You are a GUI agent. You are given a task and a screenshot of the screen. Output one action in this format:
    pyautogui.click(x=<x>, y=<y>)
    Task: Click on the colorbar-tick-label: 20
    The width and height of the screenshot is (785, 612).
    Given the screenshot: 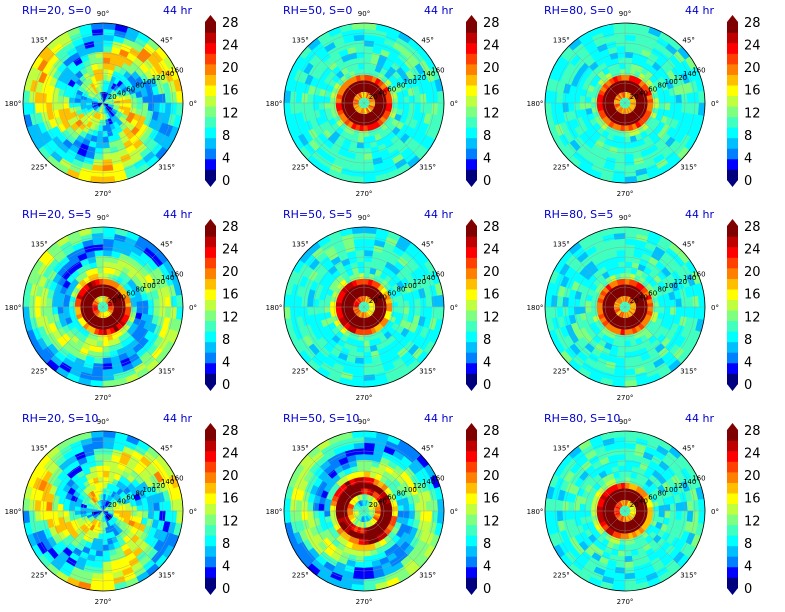 What is the action you would take?
    pyautogui.click(x=230, y=68)
    